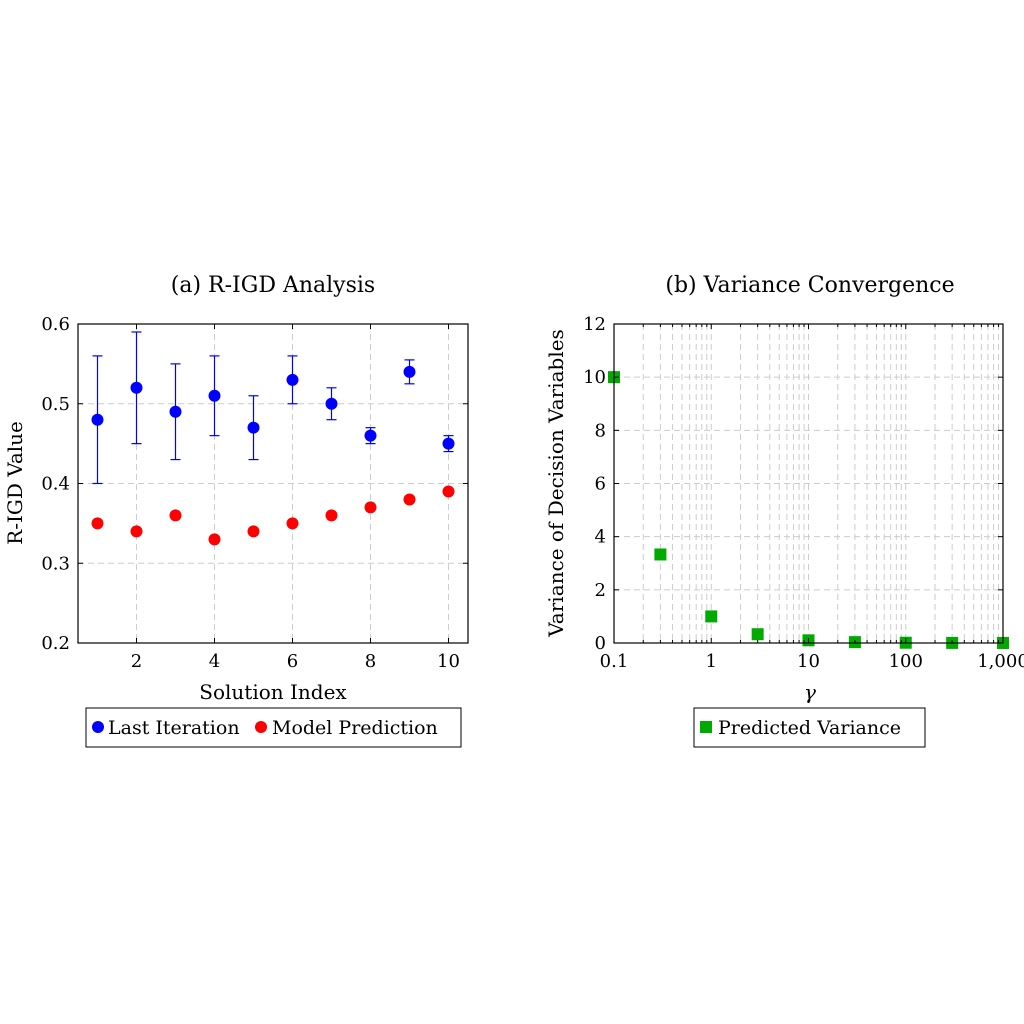  What do you see at coordinates (55, 404) in the screenshot?
I see `panel-a-ytick-label: 0.5` at bounding box center [55, 404].